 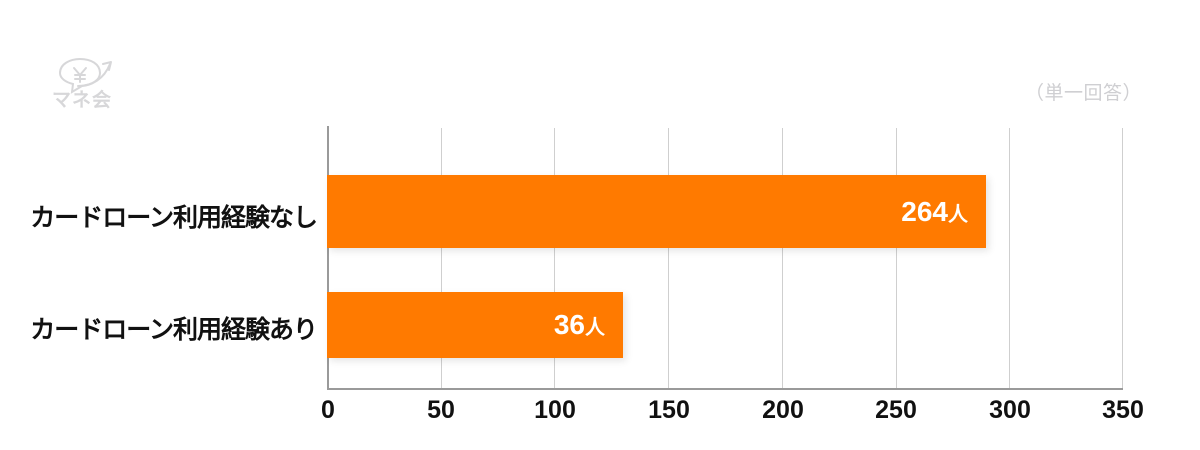 I want to click on watermark-label: マネ会, so click(x=82, y=100).